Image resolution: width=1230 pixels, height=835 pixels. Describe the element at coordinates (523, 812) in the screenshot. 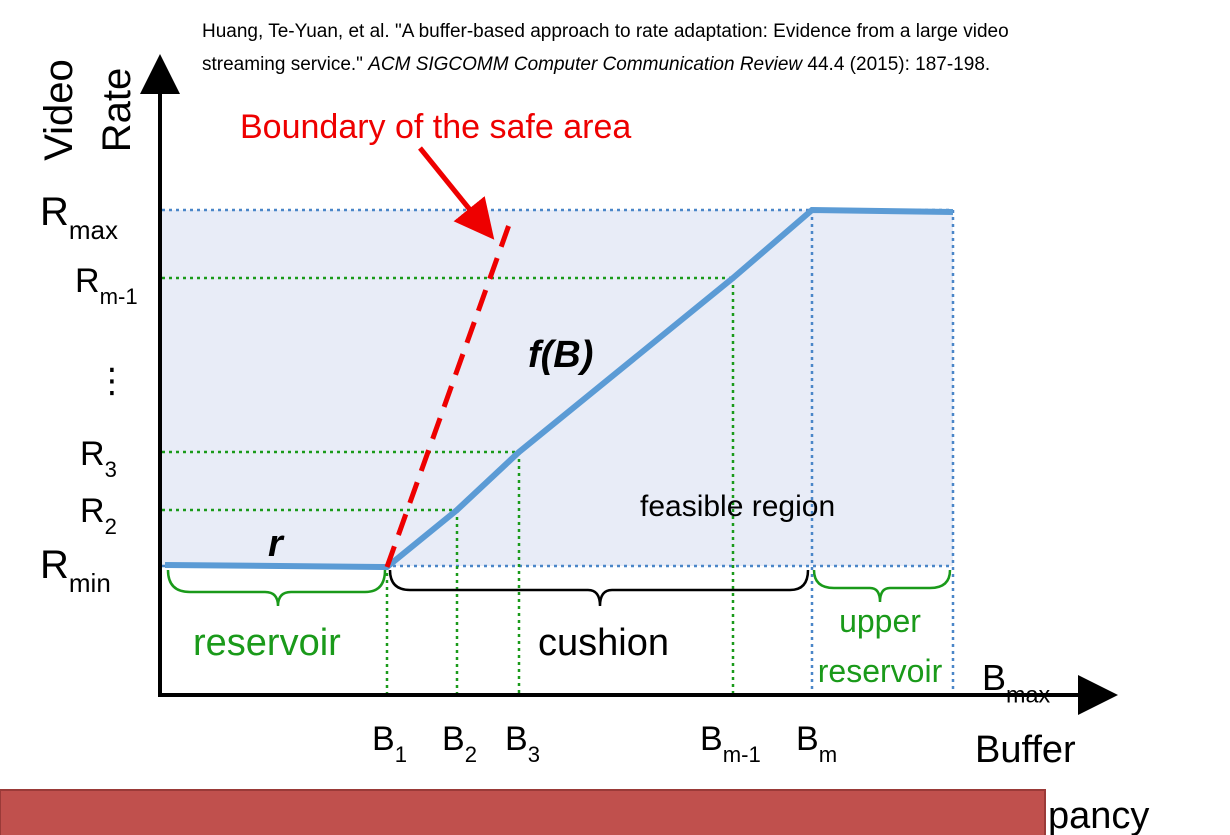

I see `overlay-banner` at that location.